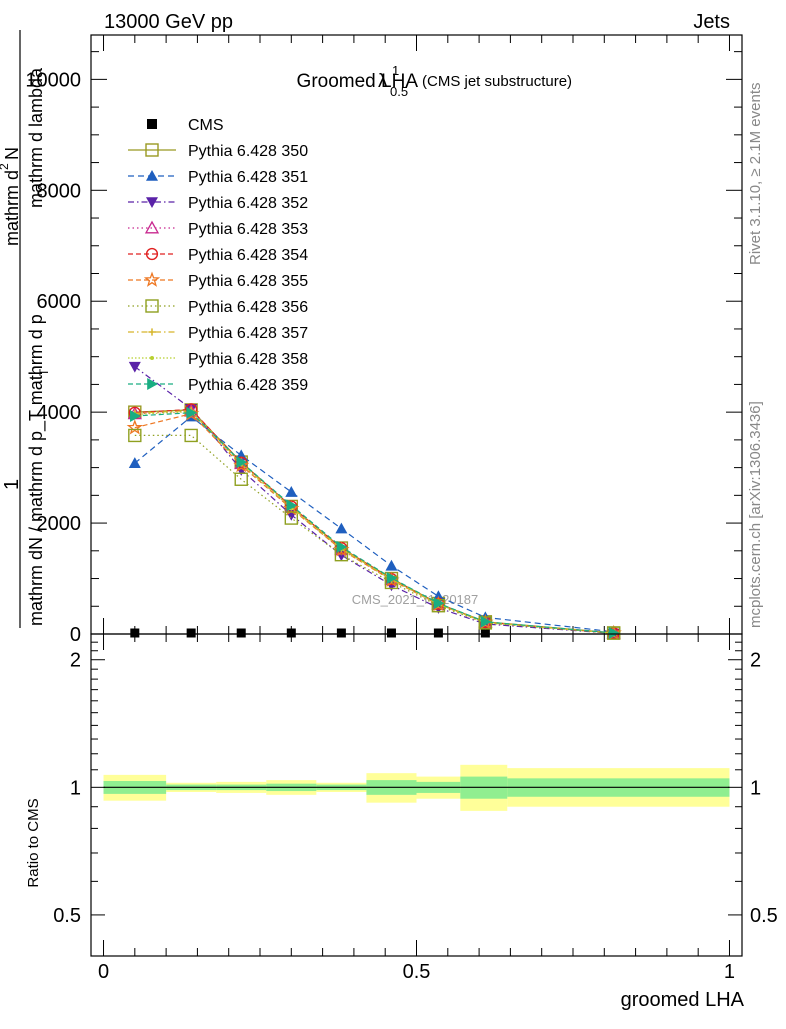 The height and width of the screenshot is (1029, 786). What do you see at coordinates (44, 372) in the screenshot?
I see `ylabel-denominator-sub: T` at bounding box center [44, 372].